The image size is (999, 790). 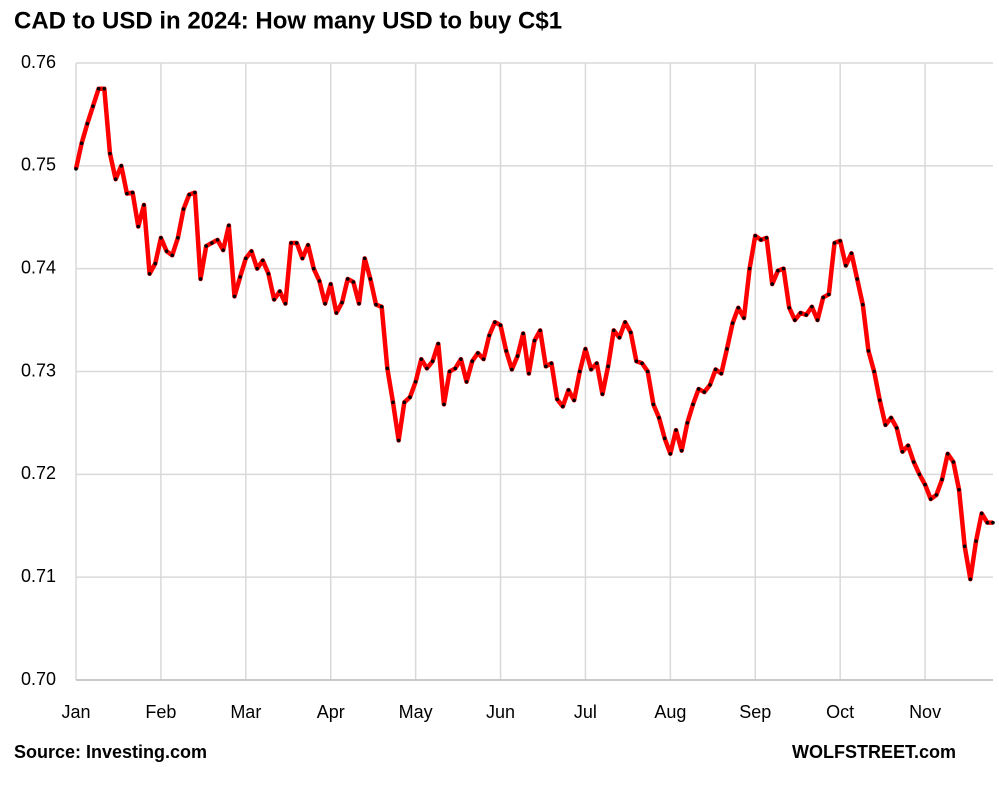 What do you see at coordinates (38, 165) in the screenshot?
I see `y-tick-label: 0.75` at bounding box center [38, 165].